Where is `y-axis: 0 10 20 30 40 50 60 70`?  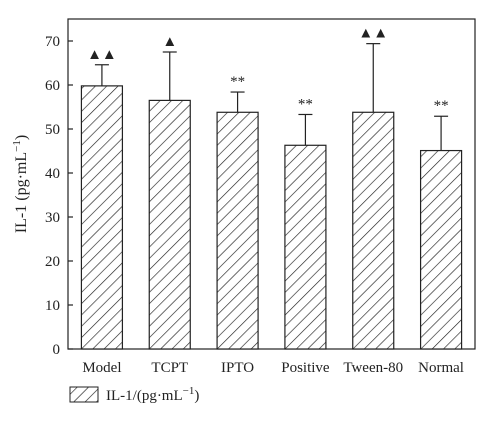
y-axis: 0 10 20 30 40 50 60 70 is located at coordinates (59, 196).